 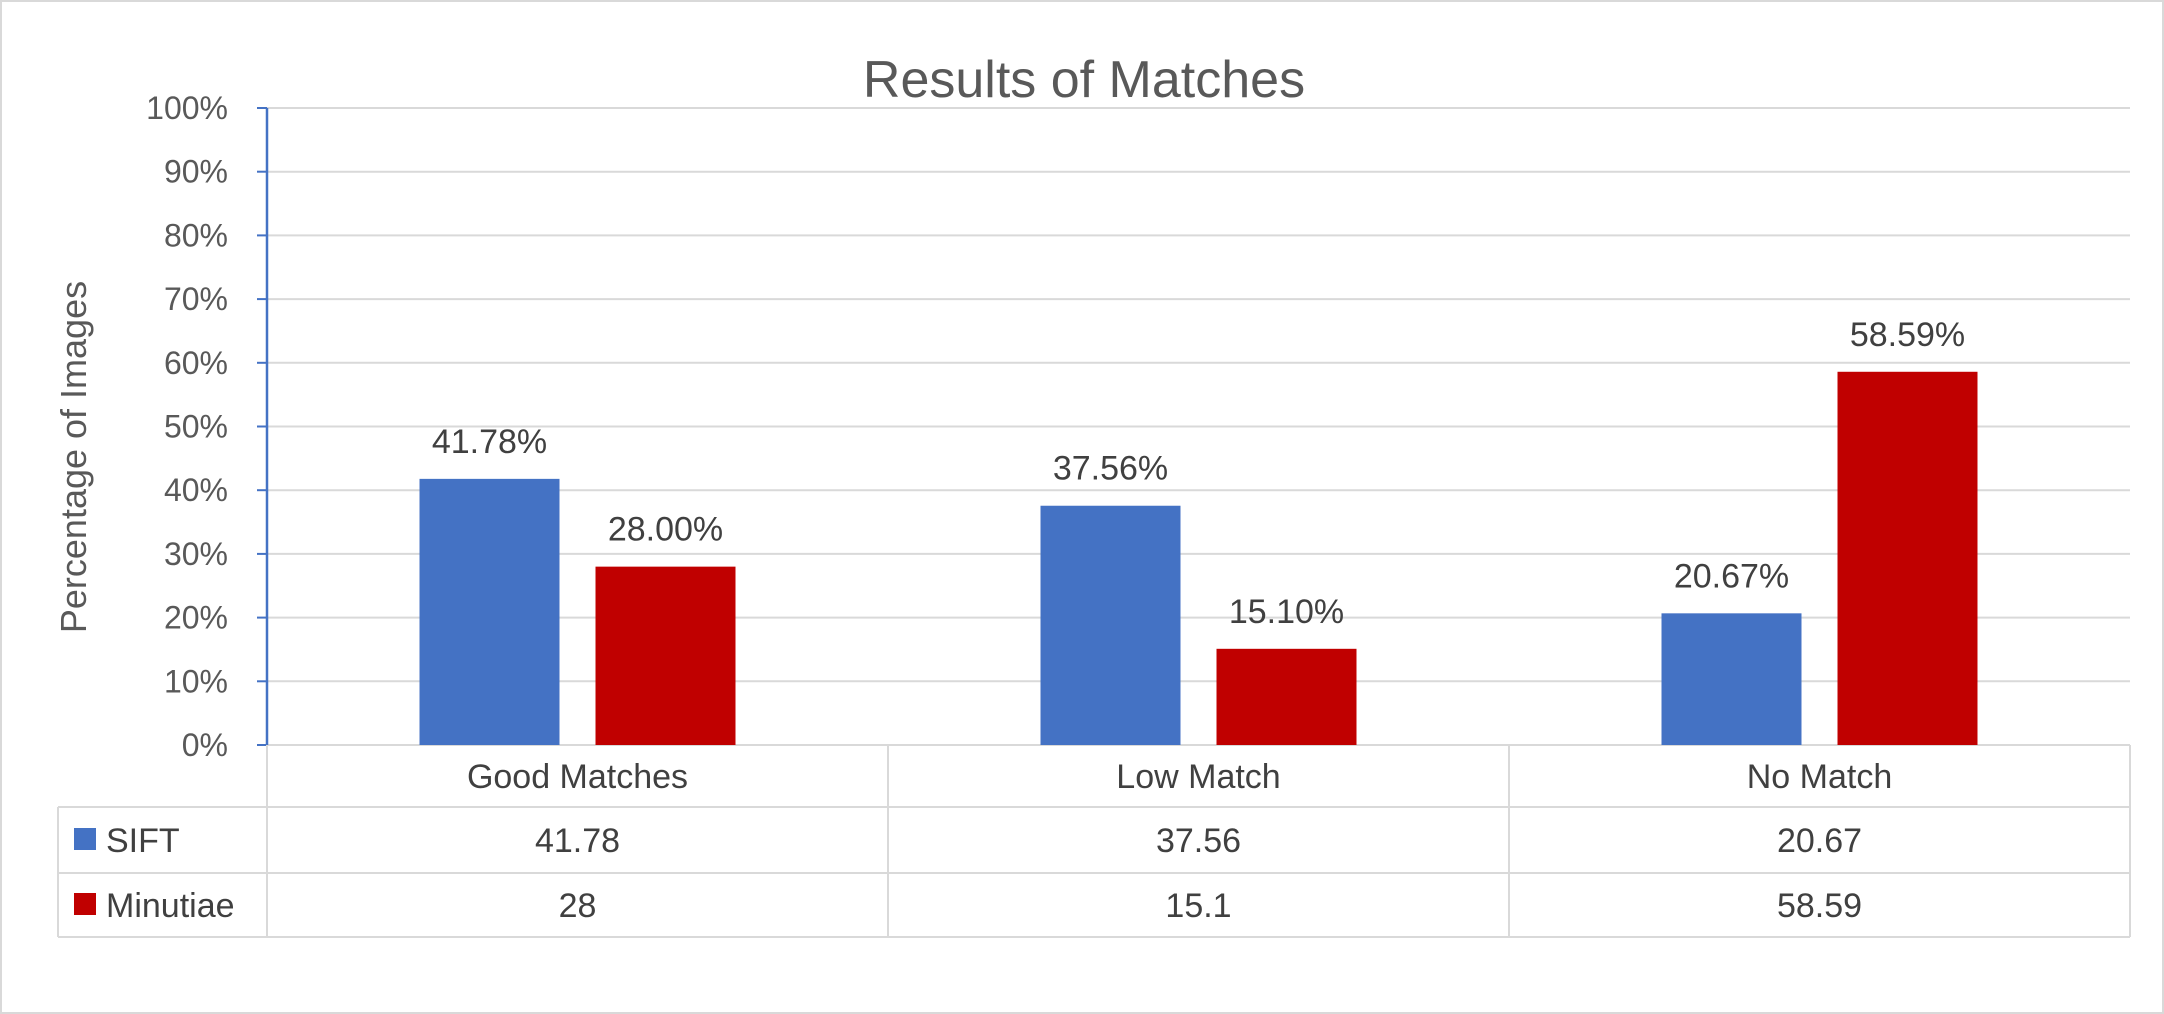 I want to click on y-axis-label: Percentage of Images, so click(x=73, y=457).